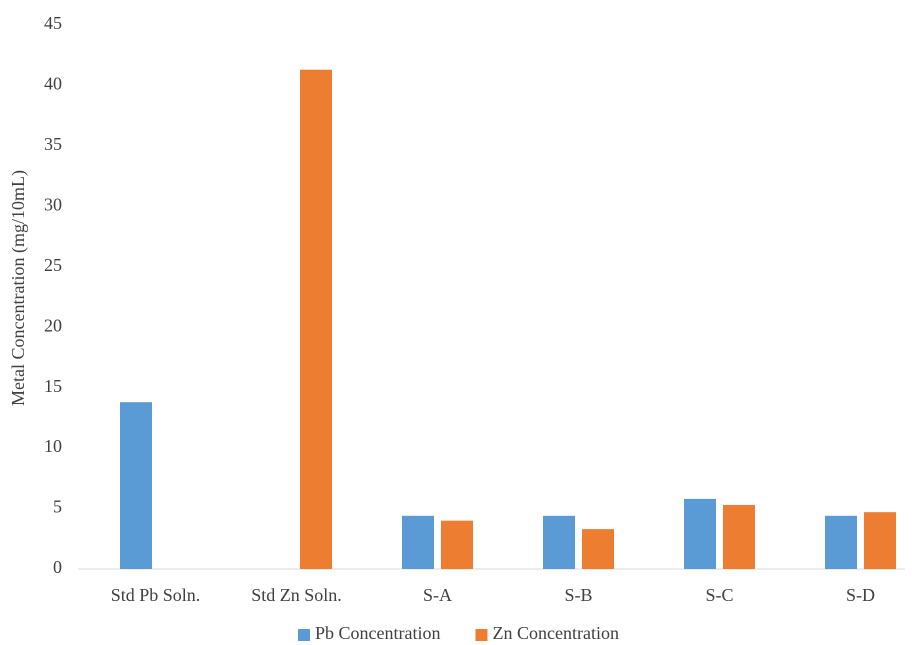 The height and width of the screenshot is (645, 912). Describe the element at coordinates (53, 265) in the screenshot. I see `y-tick-label: 25` at that location.